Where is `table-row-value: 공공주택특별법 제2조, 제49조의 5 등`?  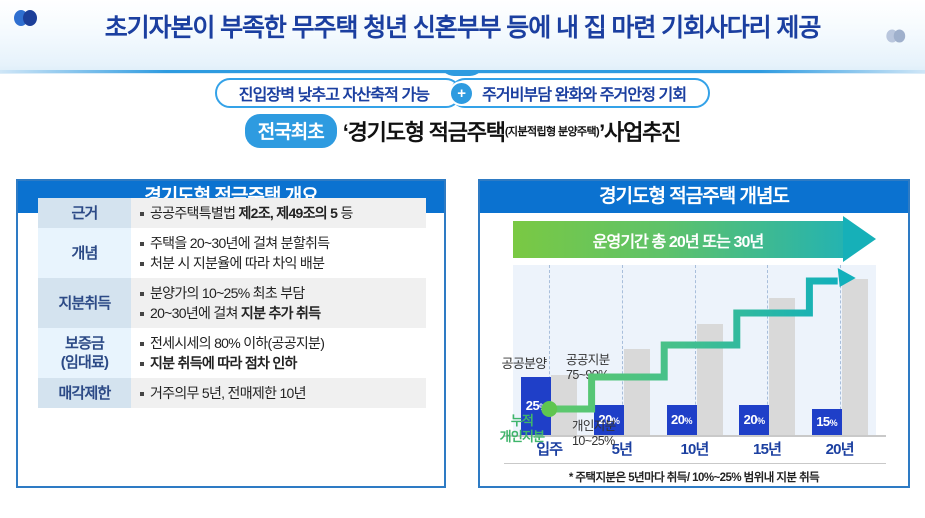 table-row-value: 공공주택특별법 제2조, 제49조의 5 등 is located at coordinates (278, 213).